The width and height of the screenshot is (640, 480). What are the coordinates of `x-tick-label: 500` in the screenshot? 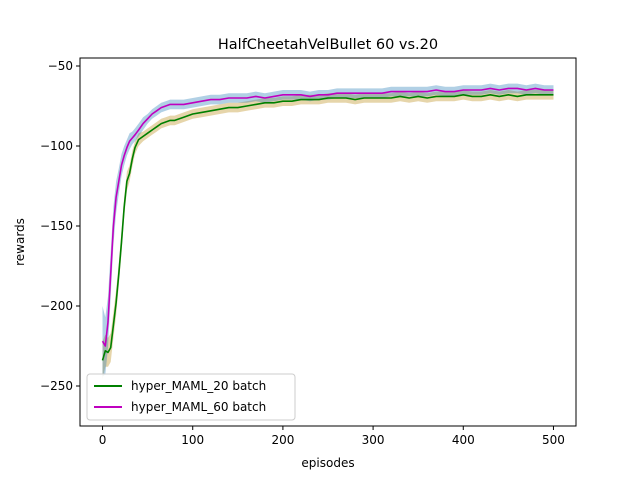 It's located at (553, 440).